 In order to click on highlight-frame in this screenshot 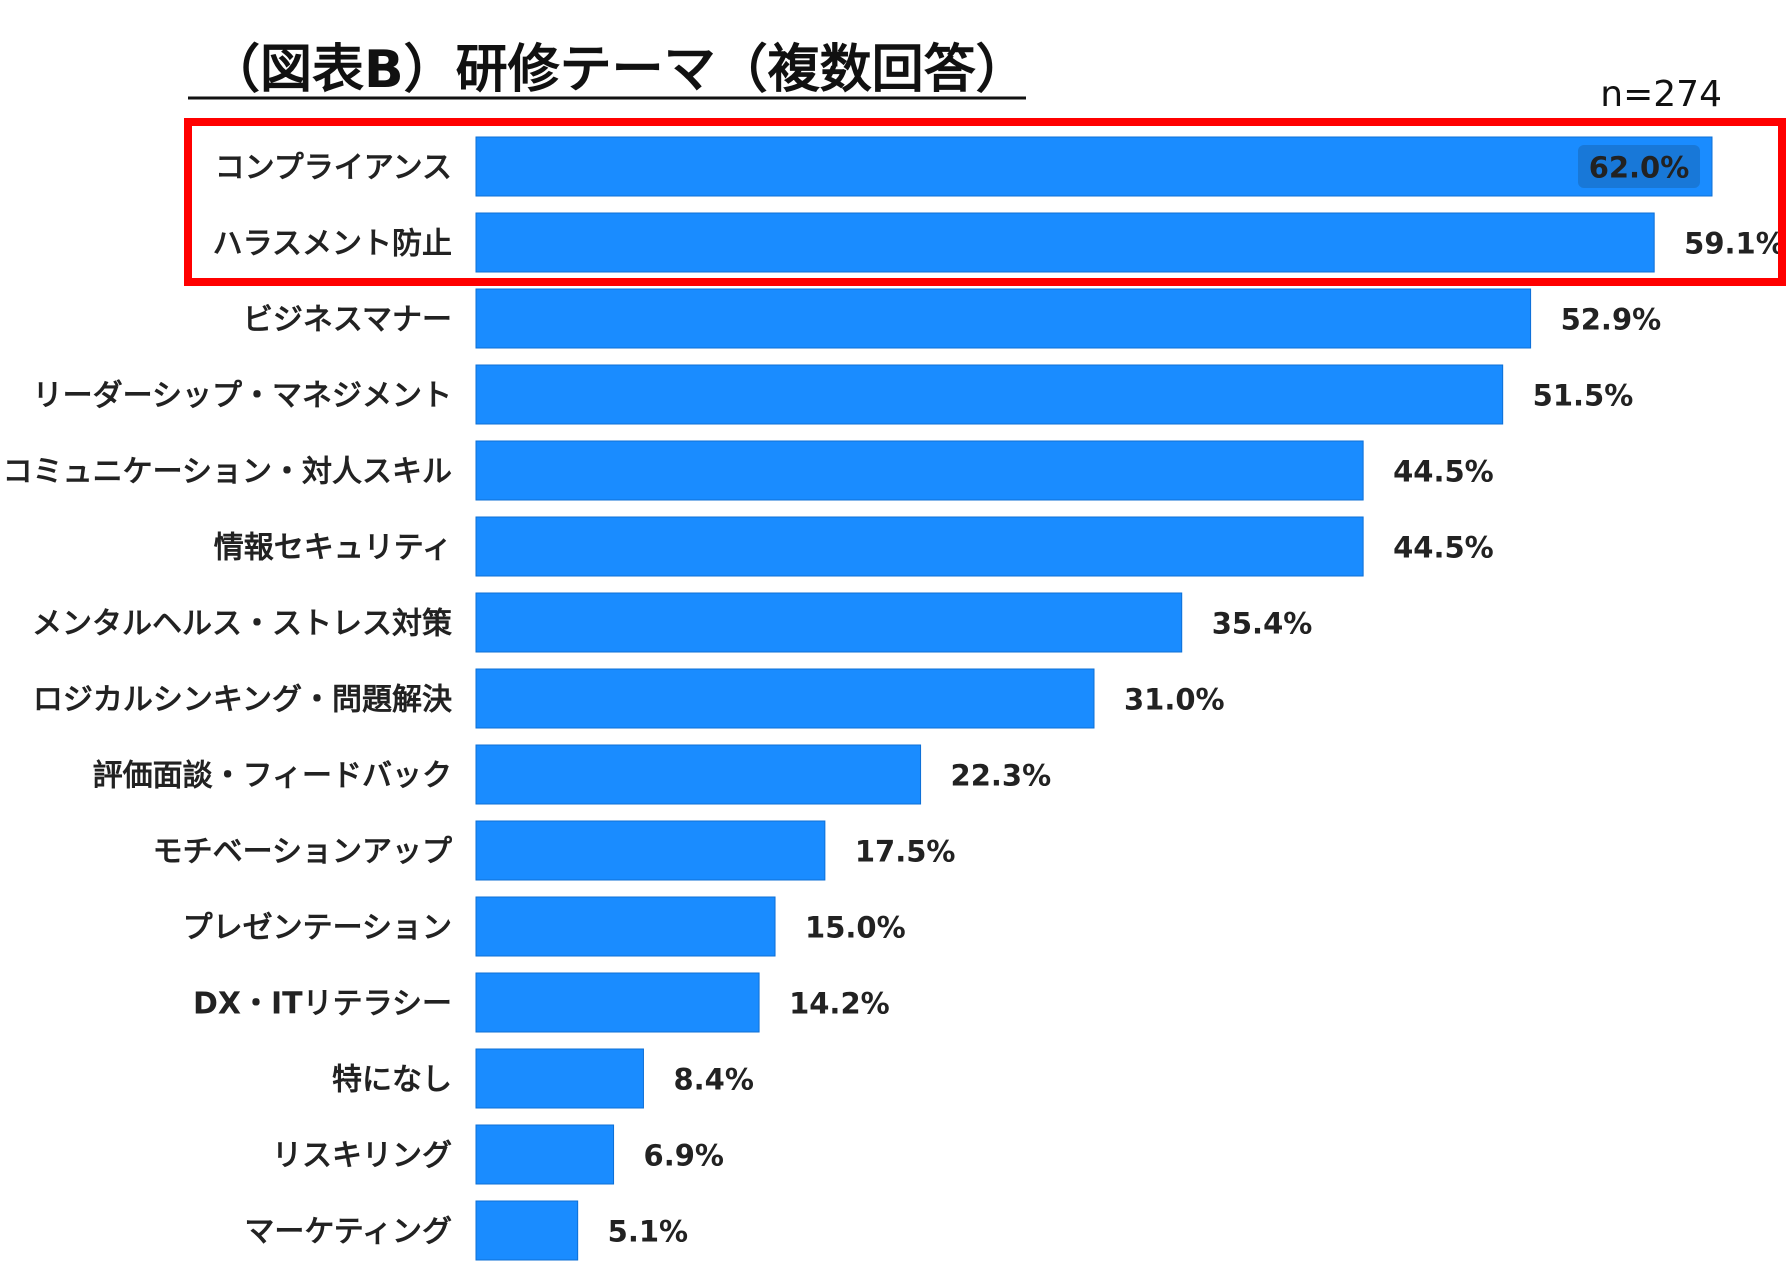, I will do `click(985, 202)`.